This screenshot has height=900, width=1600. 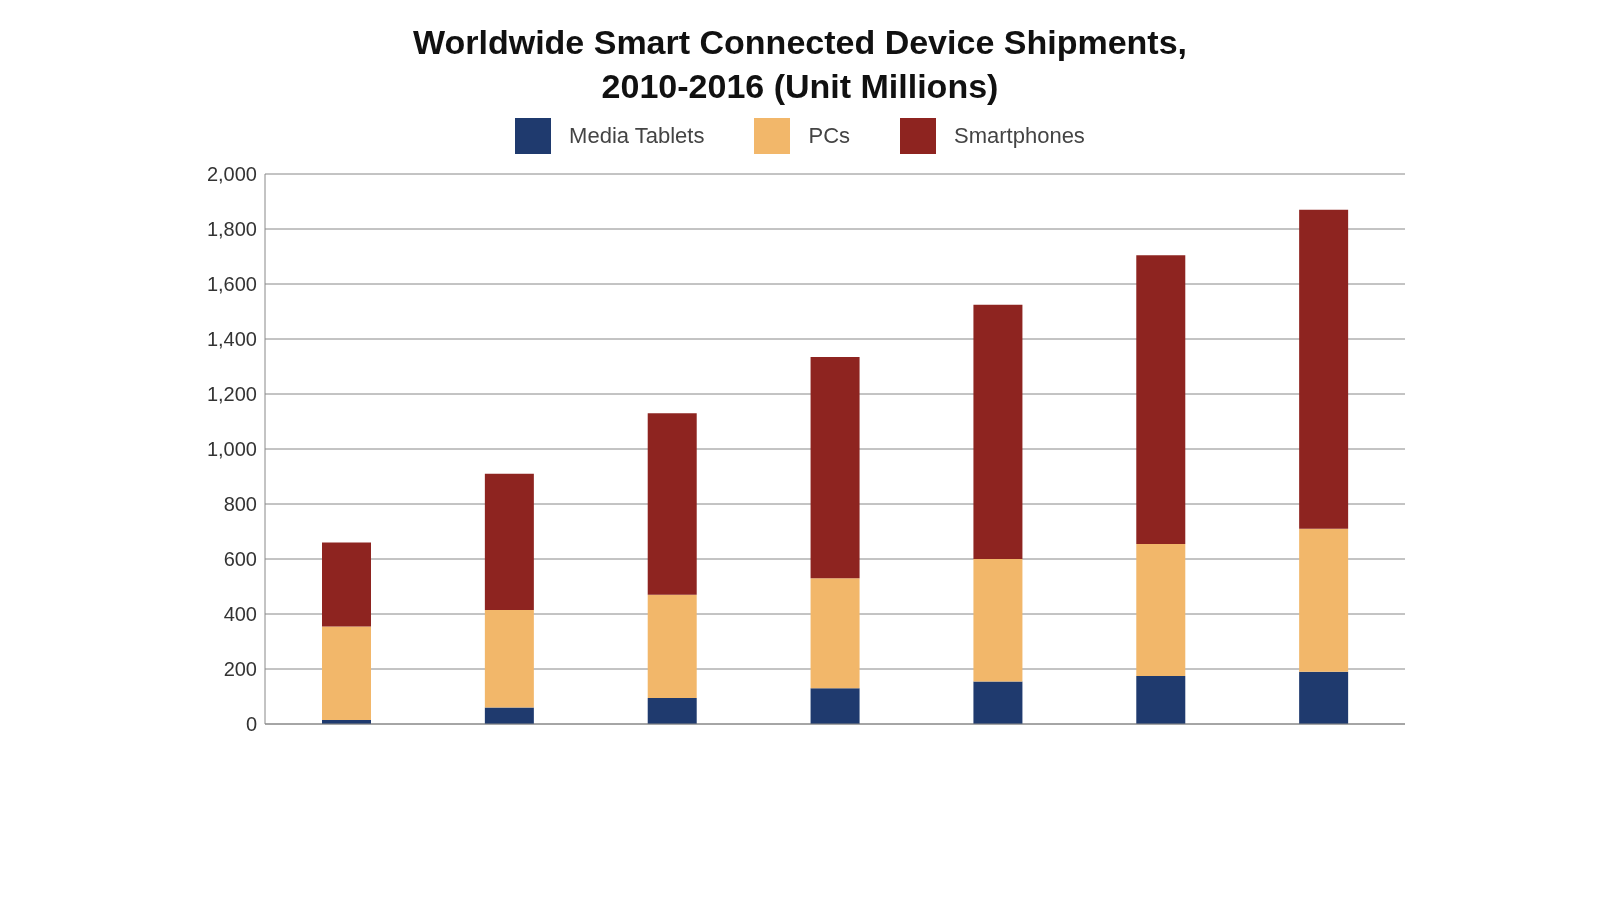 I want to click on y-tick-label: 200, so click(x=240, y=669).